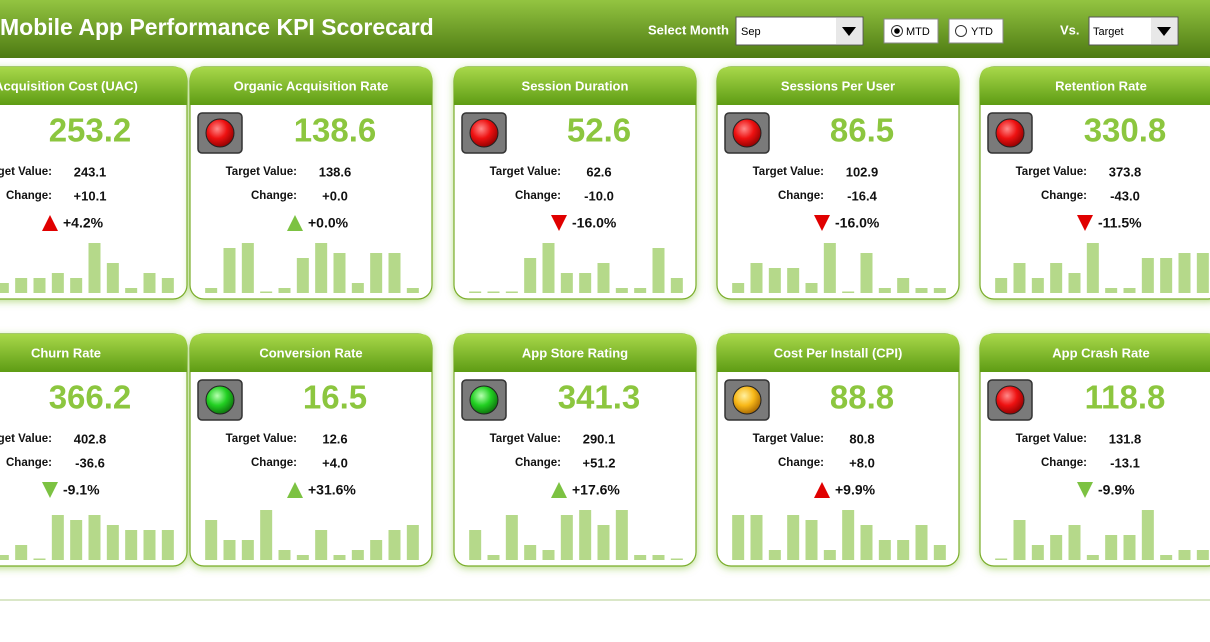 Image resolution: width=1210 pixels, height=642 pixels. What do you see at coordinates (599, 438) in the screenshot?
I see `target-value: 290.1` at bounding box center [599, 438].